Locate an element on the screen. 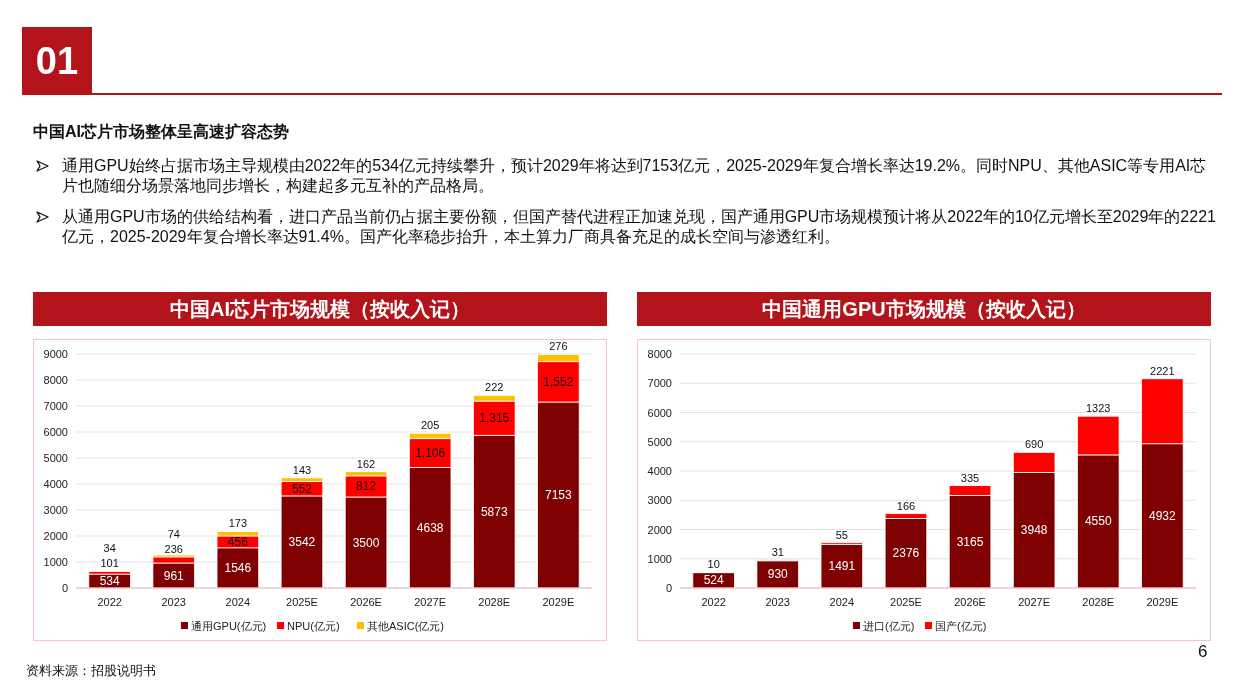 The height and width of the screenshot is (697, 1240). data-label: 173 is located at coordinates (238, 523).